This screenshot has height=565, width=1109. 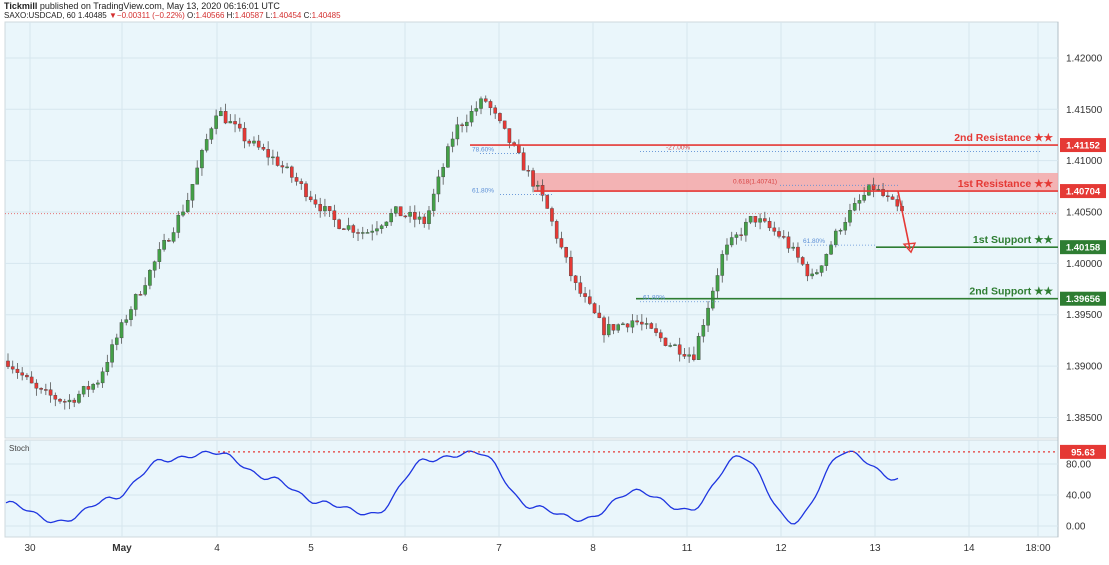 I want to click on publisher-name: Tickmill, so click(x=21, y=6).